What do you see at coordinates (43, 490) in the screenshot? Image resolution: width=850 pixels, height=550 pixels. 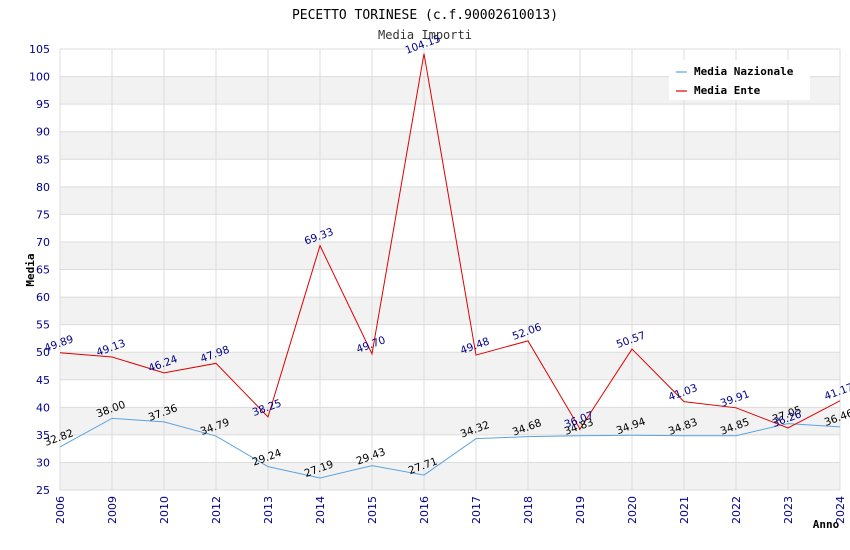 I see `y-tick-label: 25` at bounding box center [43, 490].